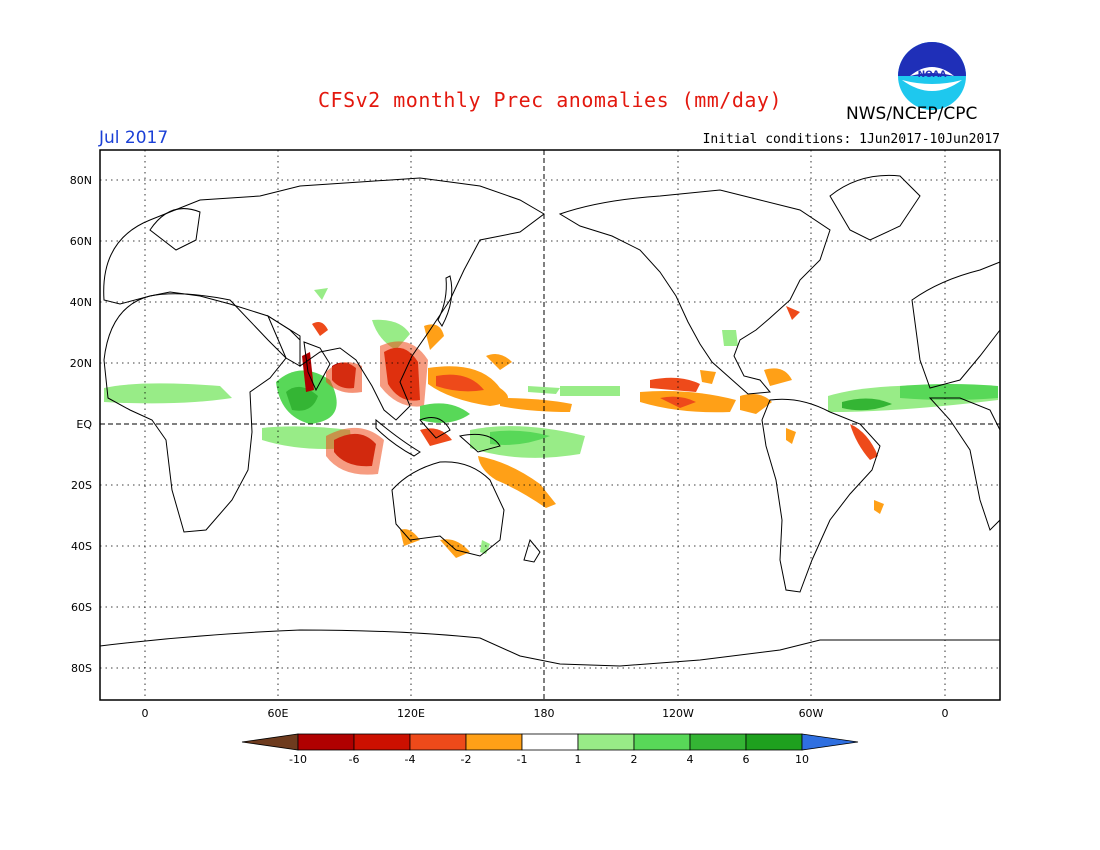 Image resolution: width=1100 pixels, height=850 pixels. I want to click on agency-label: NWS/NCEP/CPC, so click(912, 114).